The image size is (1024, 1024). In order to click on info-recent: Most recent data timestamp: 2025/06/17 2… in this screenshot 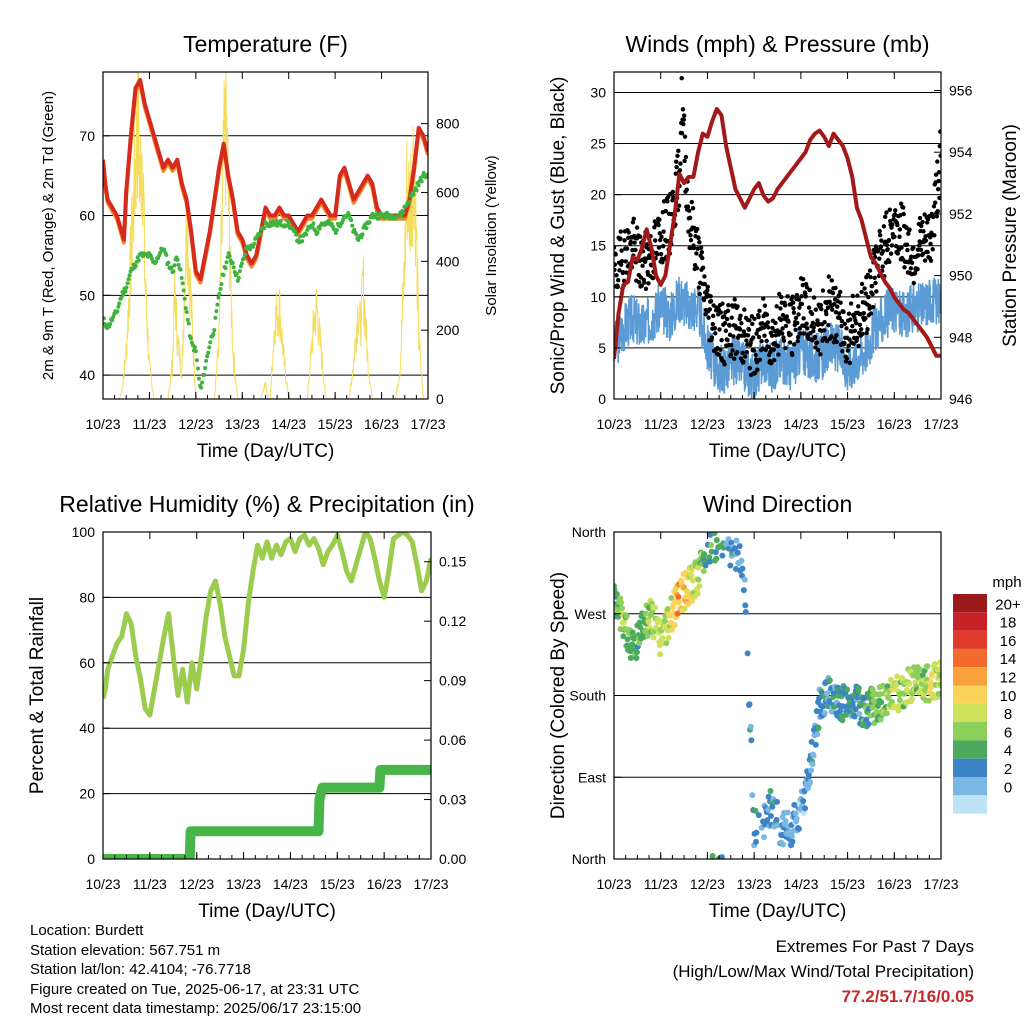, I will do `click(196, 1009)`.